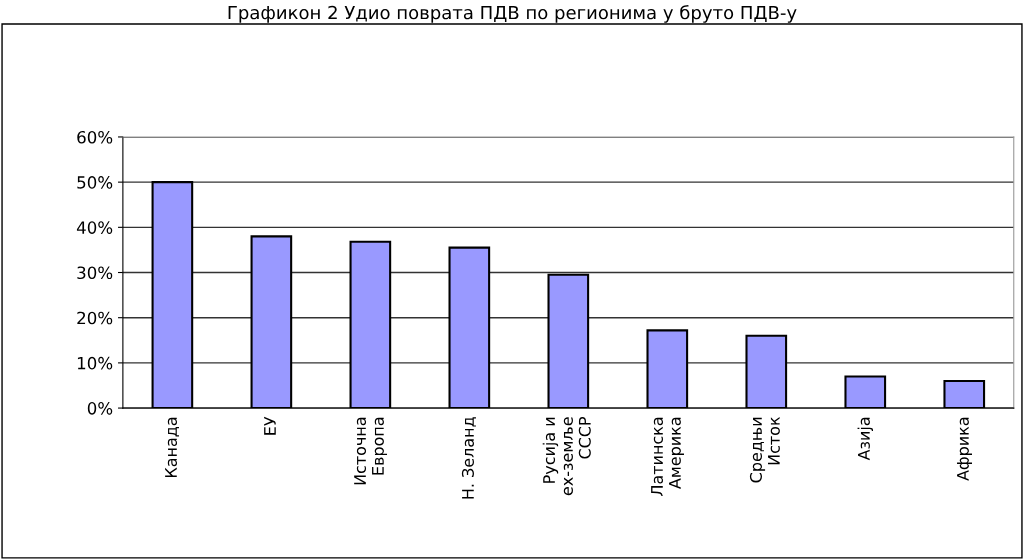  What do you see at coordinates (371, 451) in the screenshot?
I see `x-tick-label: Источна Европа` at bounding box center [371, 451].